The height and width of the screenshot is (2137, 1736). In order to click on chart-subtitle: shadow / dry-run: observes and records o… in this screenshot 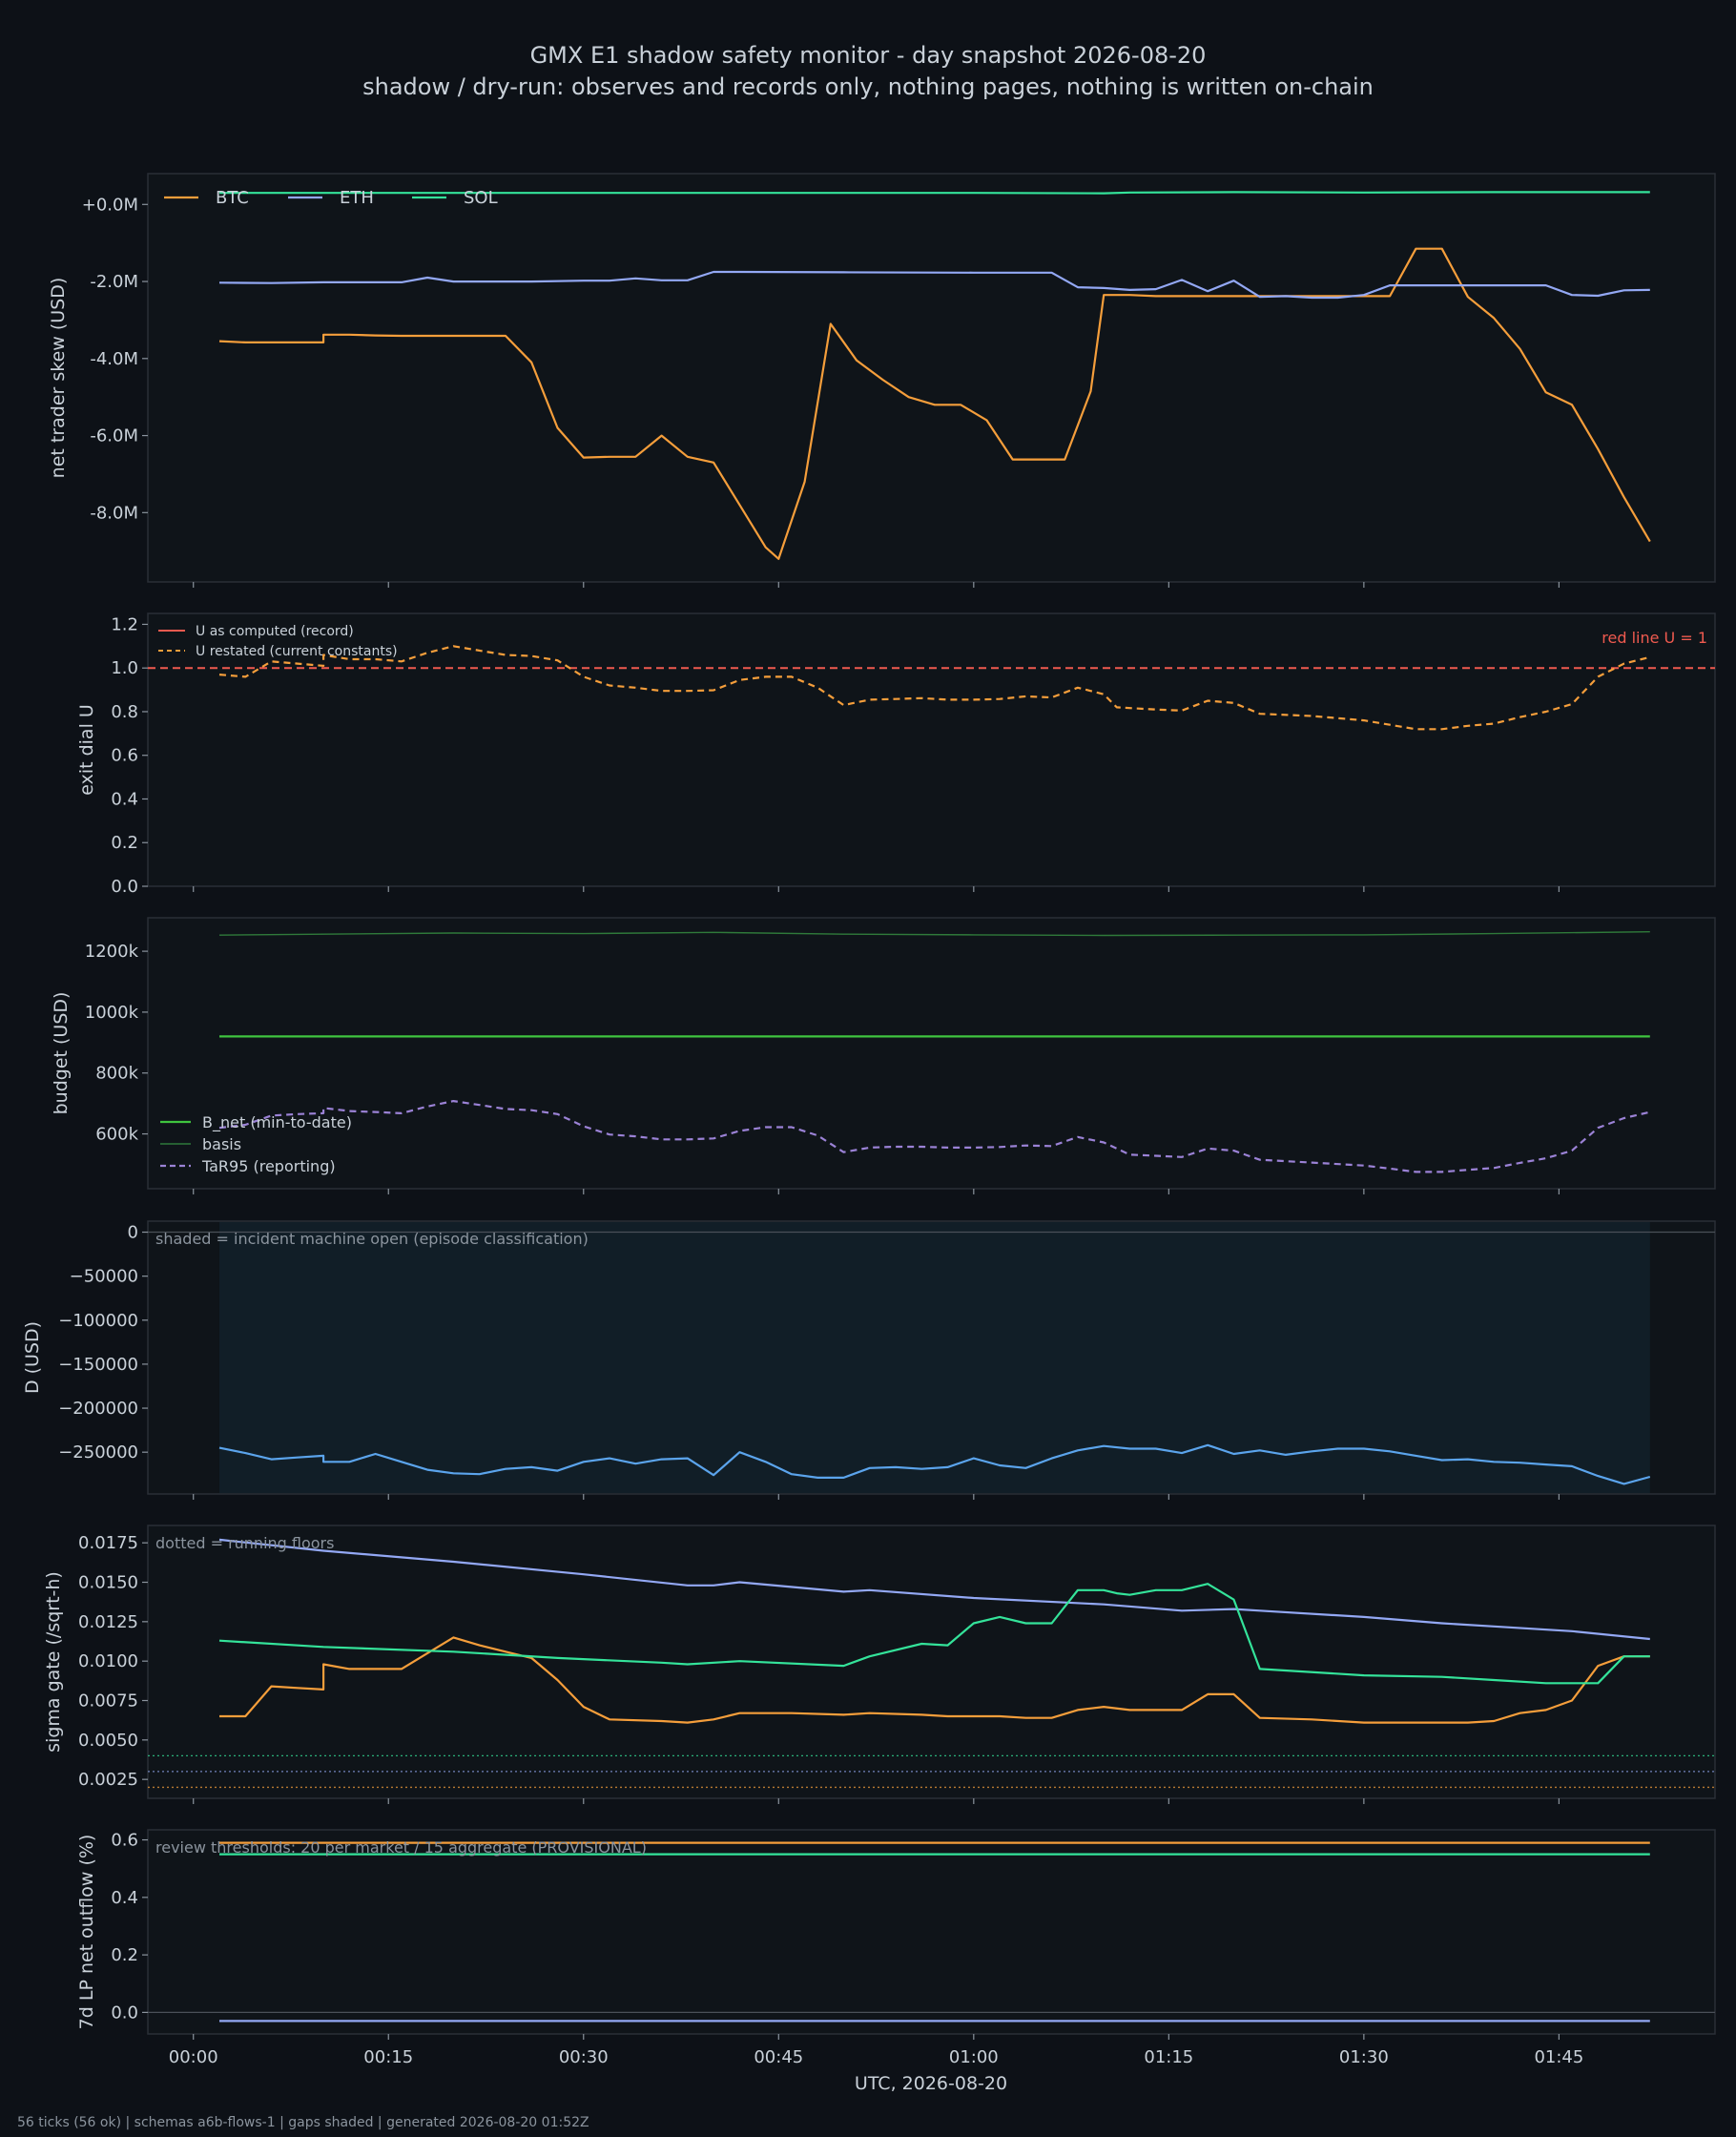, I will do `click(868, 86)`.